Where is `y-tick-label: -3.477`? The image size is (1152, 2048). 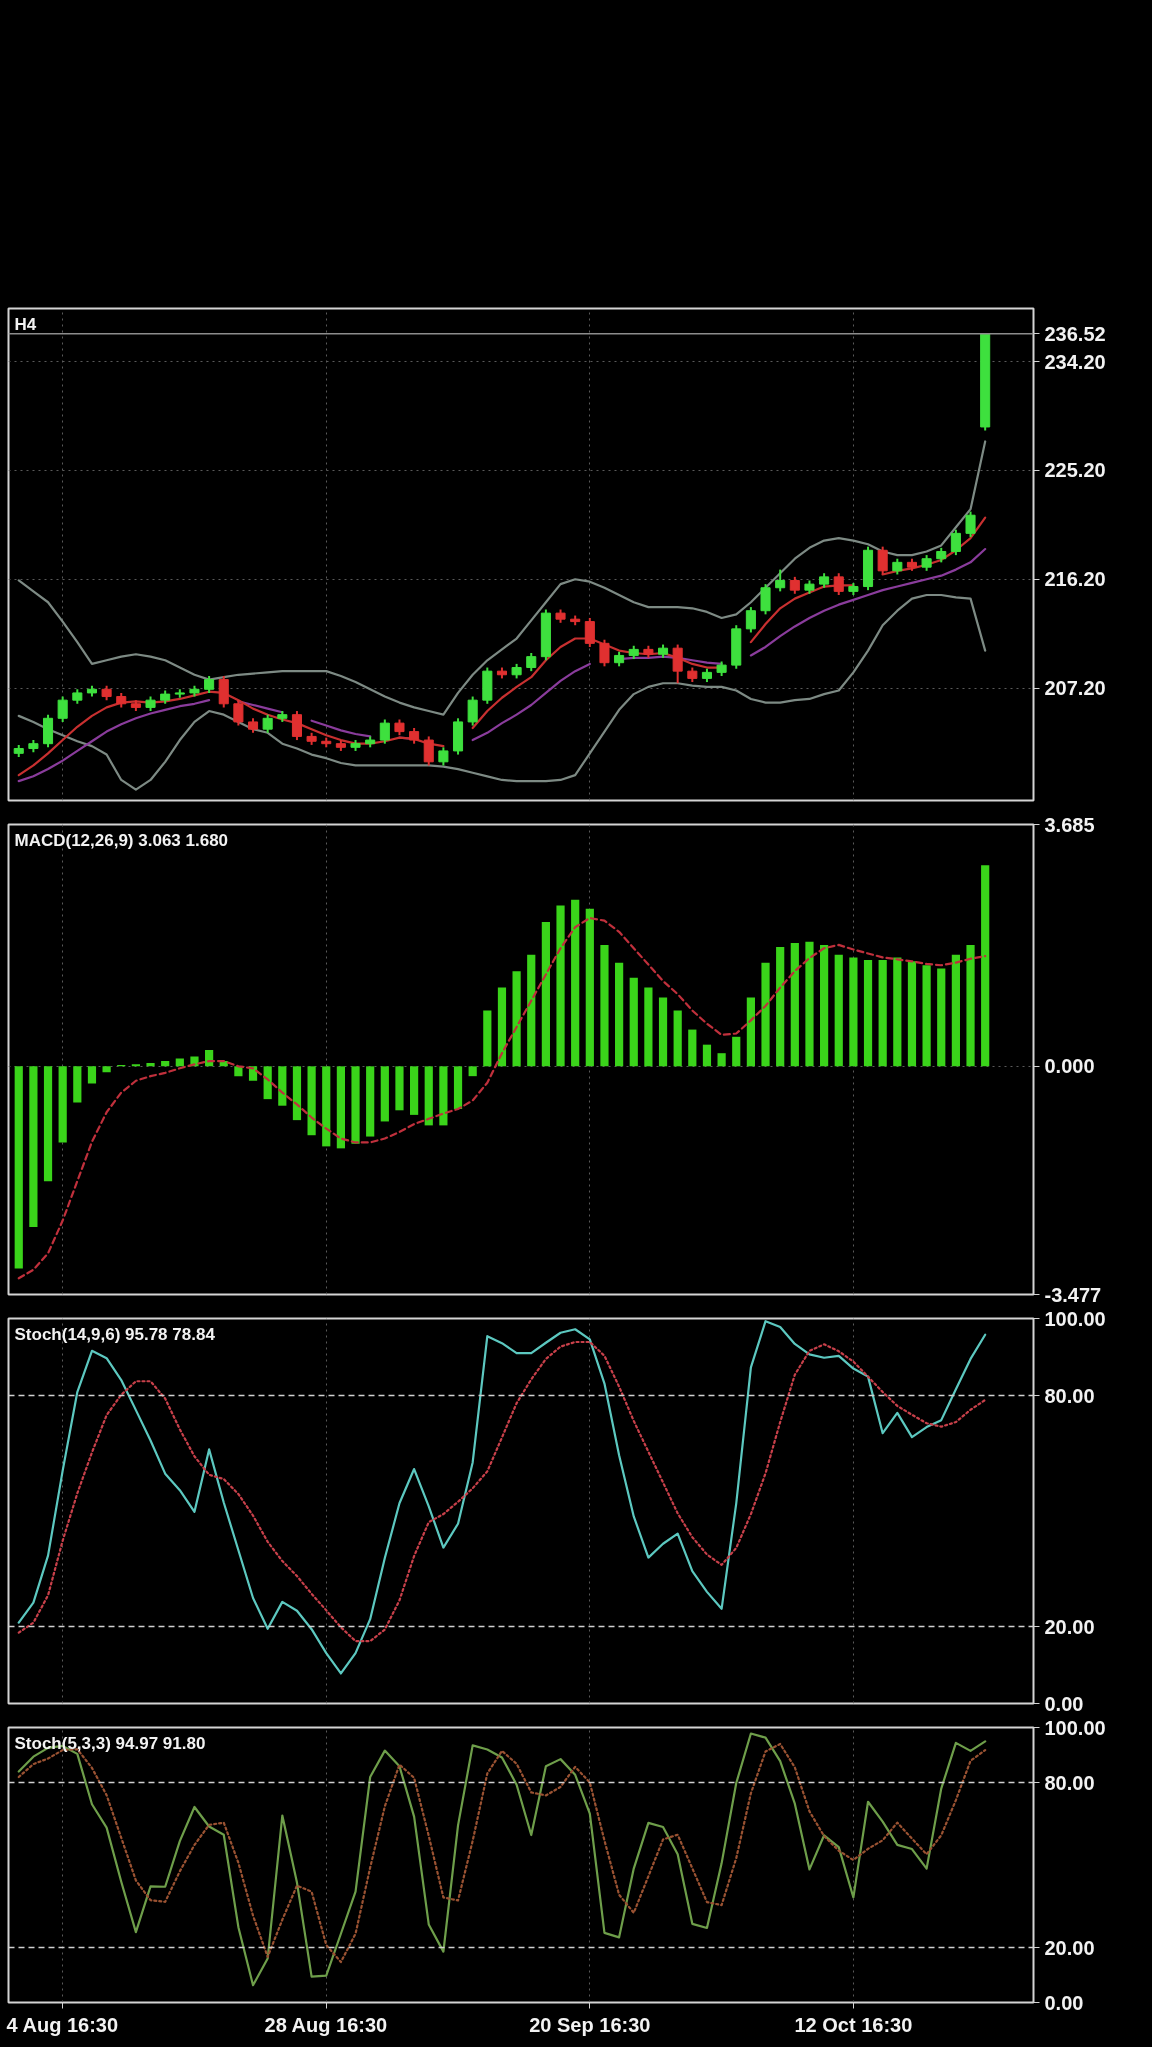
y-tick-label: -3.477 is located at coordinates (1073, 1294).